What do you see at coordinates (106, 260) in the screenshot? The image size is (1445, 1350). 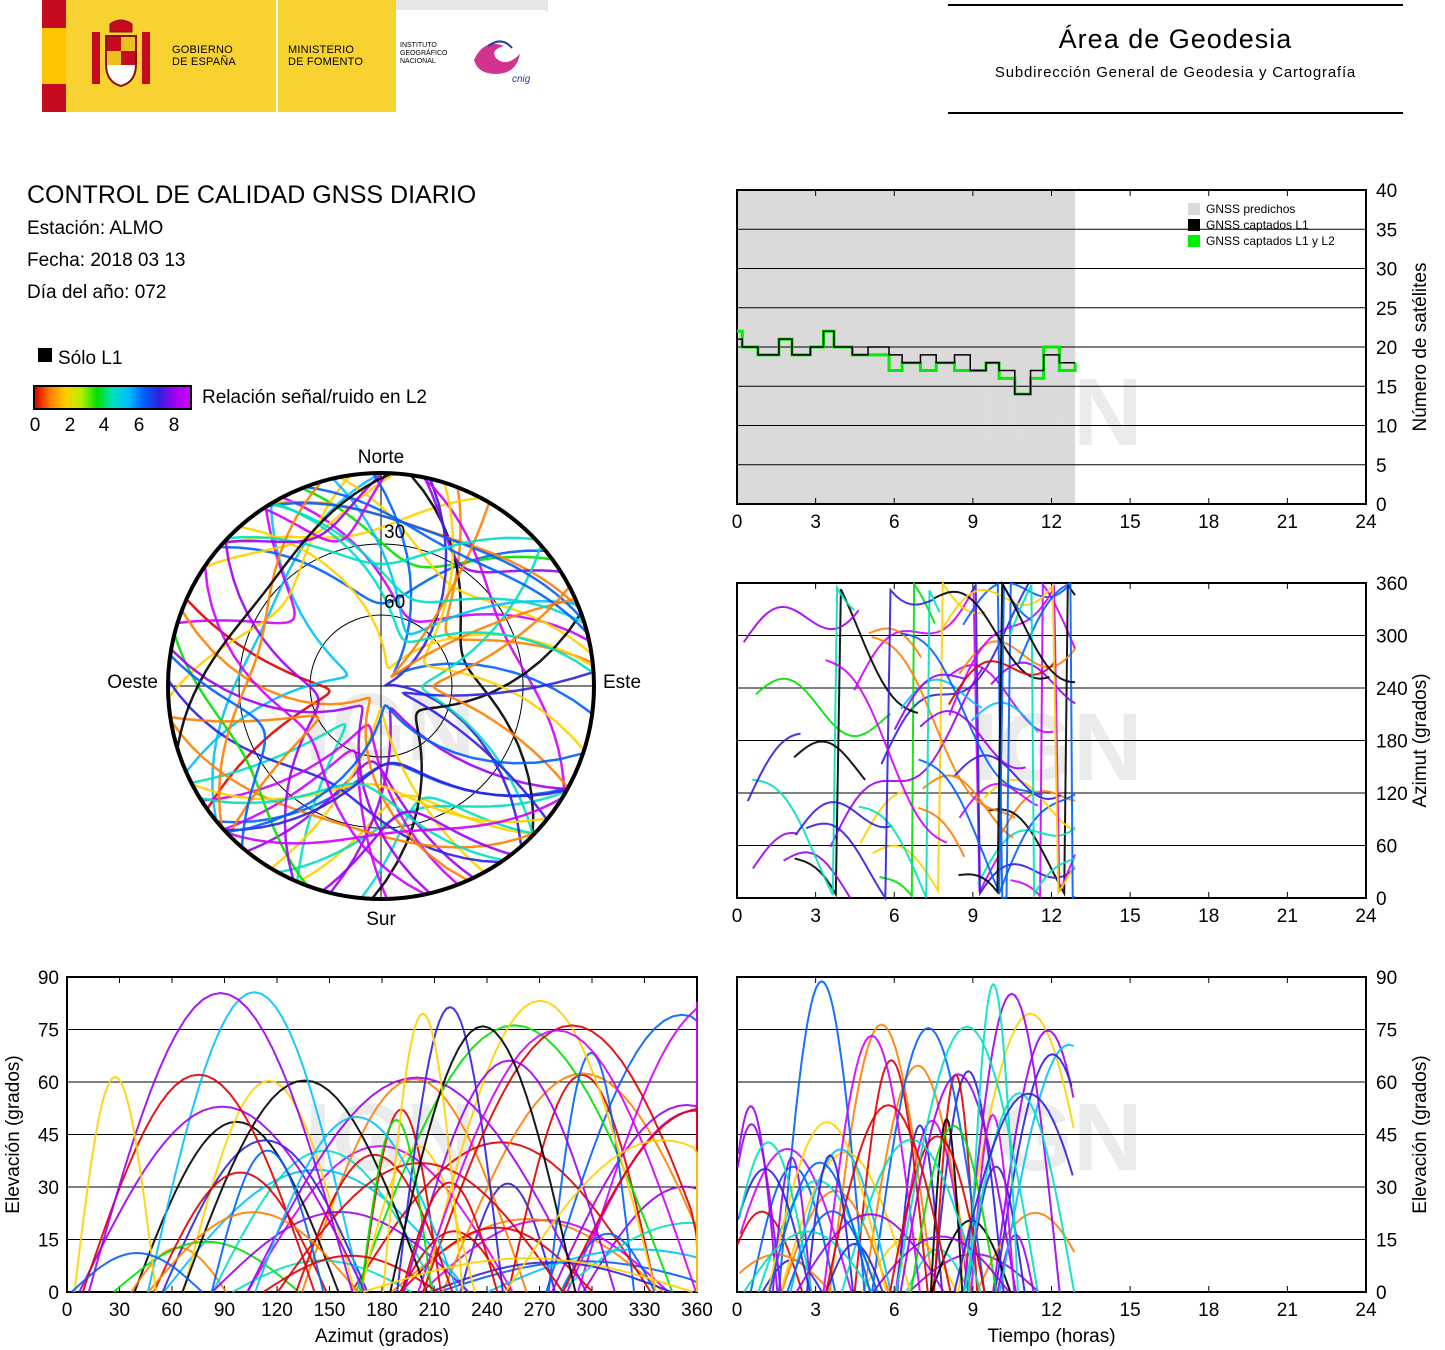 I see `date-label: Fecha: 2018 03 13` at bounding box center [106, 260].